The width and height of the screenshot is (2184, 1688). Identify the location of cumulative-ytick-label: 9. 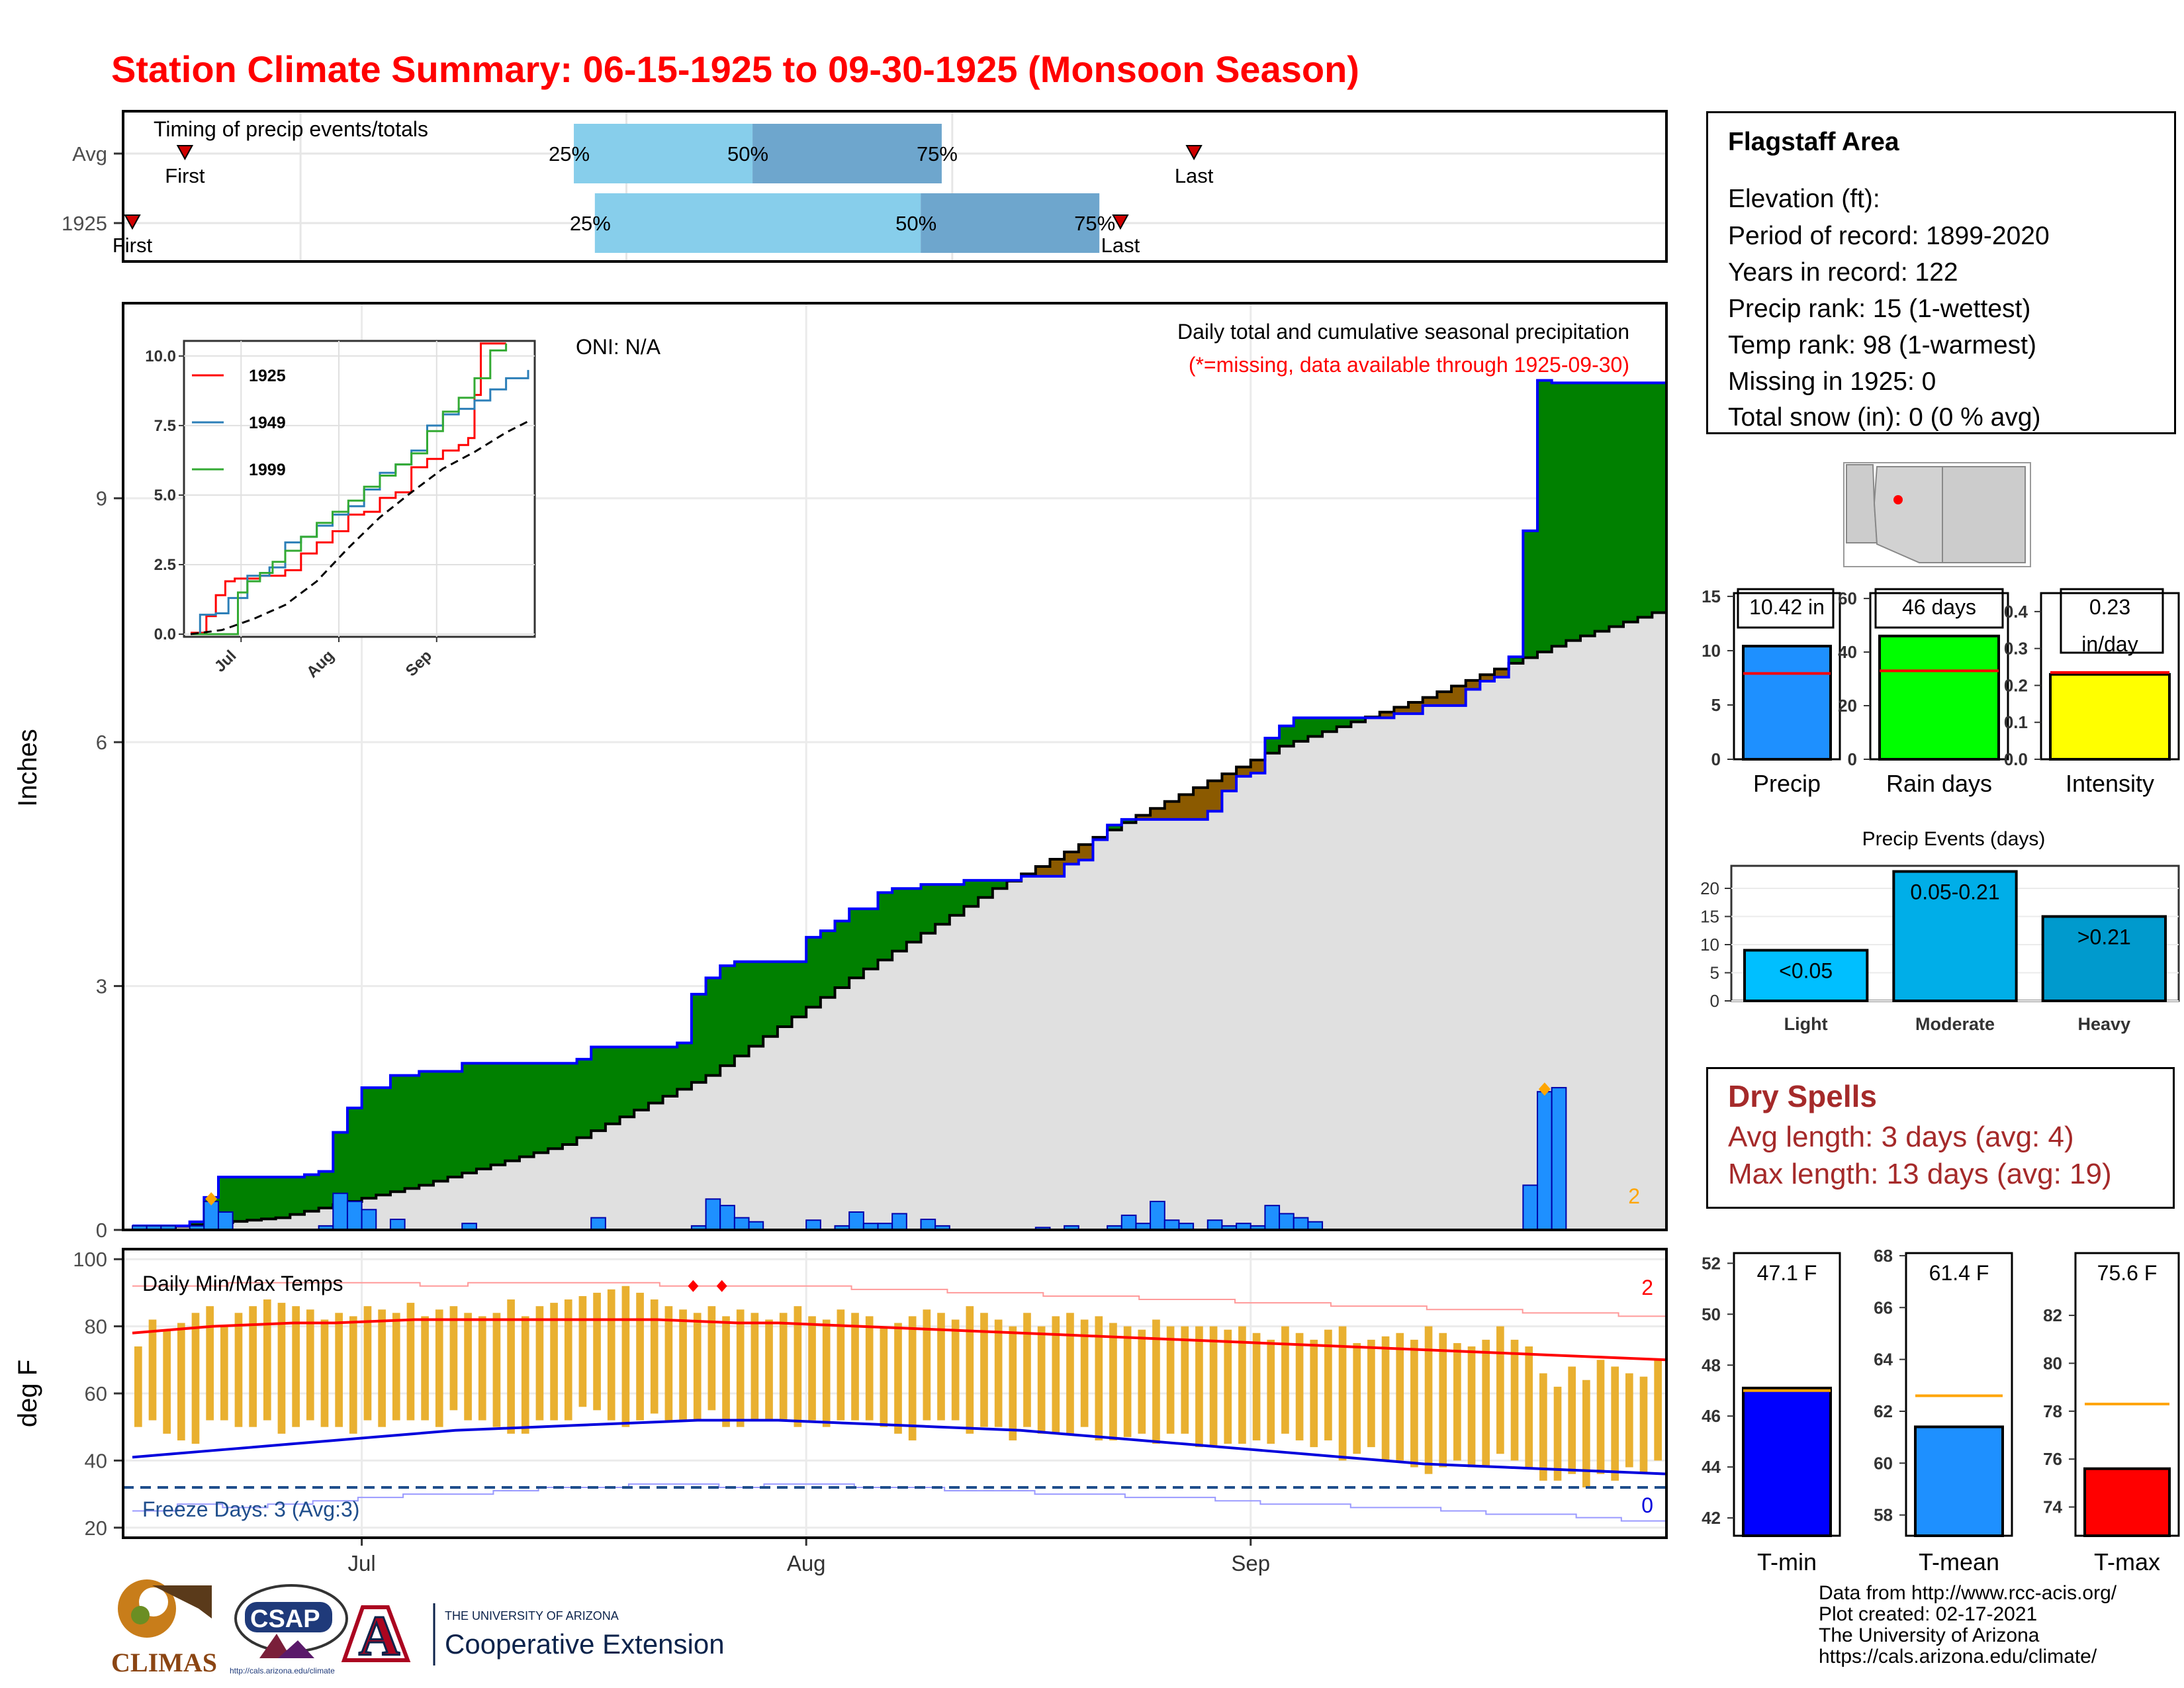
(101, 498).